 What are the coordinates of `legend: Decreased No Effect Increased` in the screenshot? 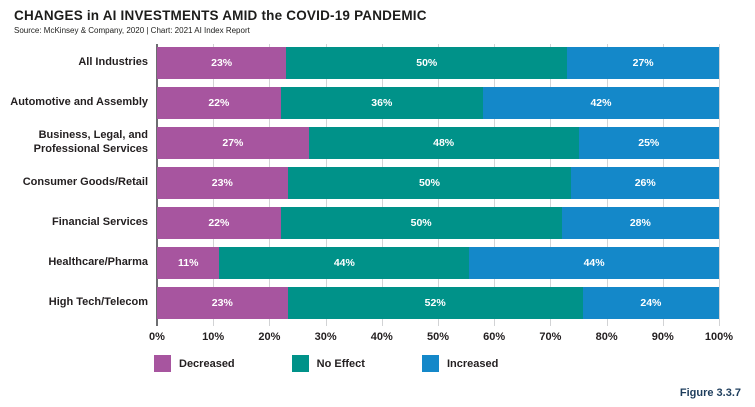 It's located at (354, 363).